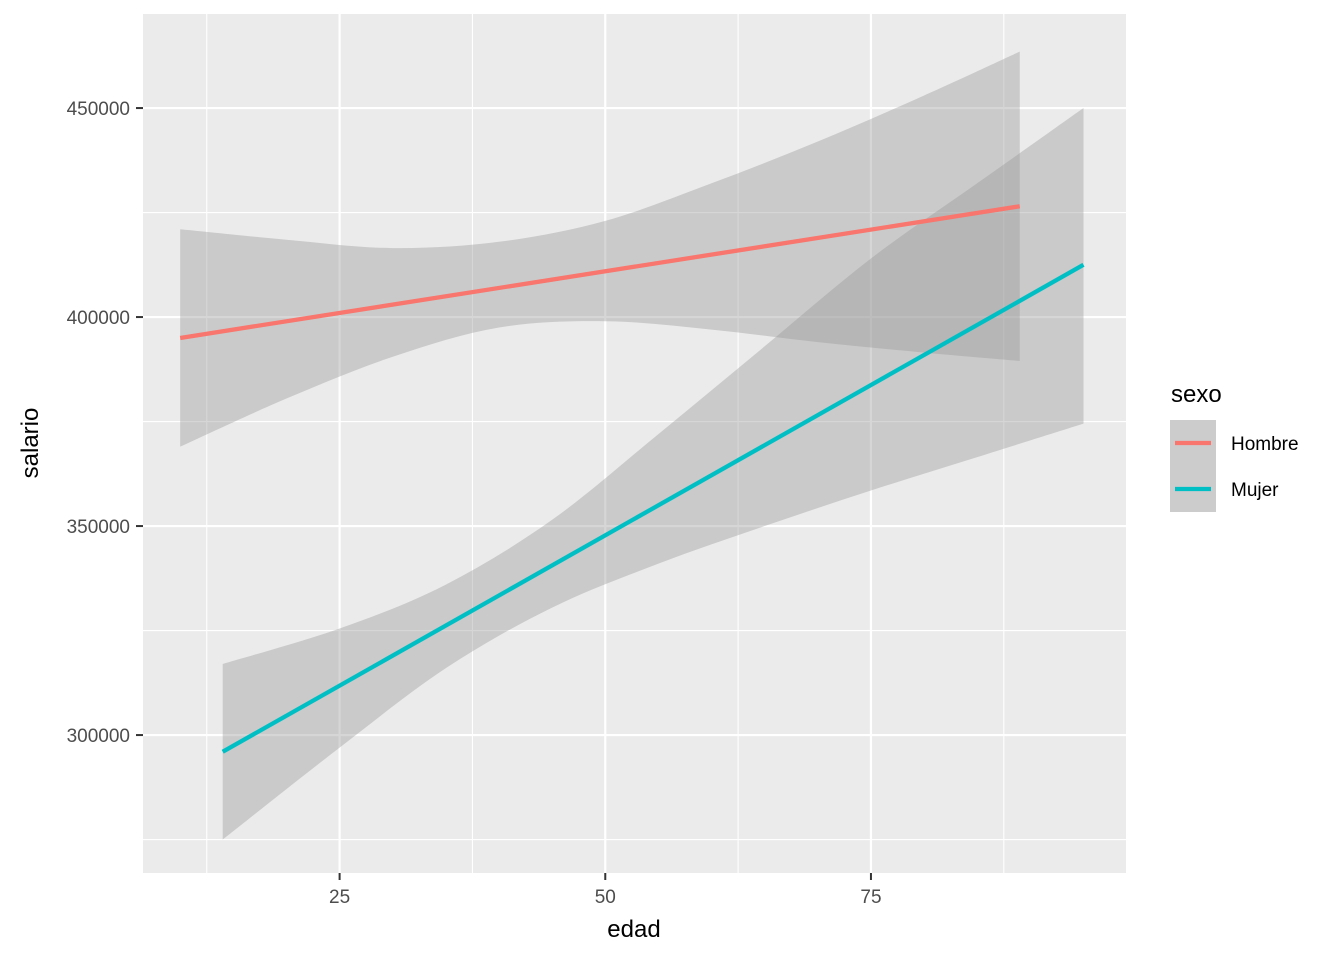 Image resolution: width=1344 pixels, height=960 pixels. I want to click on legend-title: sexo, so click(1196, 394).